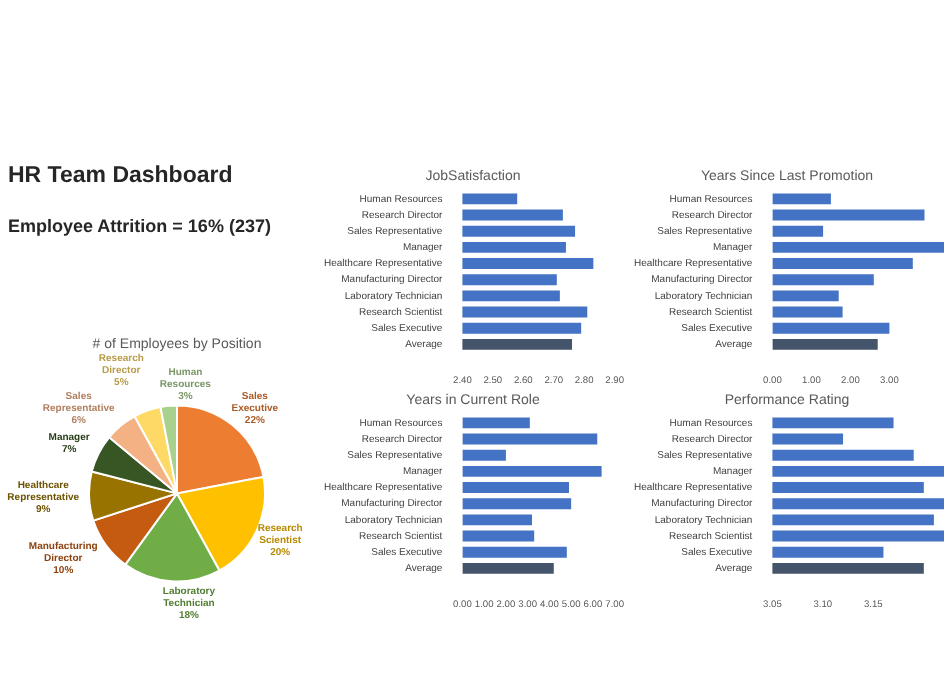 The width and height of the screenshot is (948, 700). What do you see at coordinates (139, 226) in the screenshot?
I see `text: Employee Attrition = 16% (237)` at bounding box center [139, 226].